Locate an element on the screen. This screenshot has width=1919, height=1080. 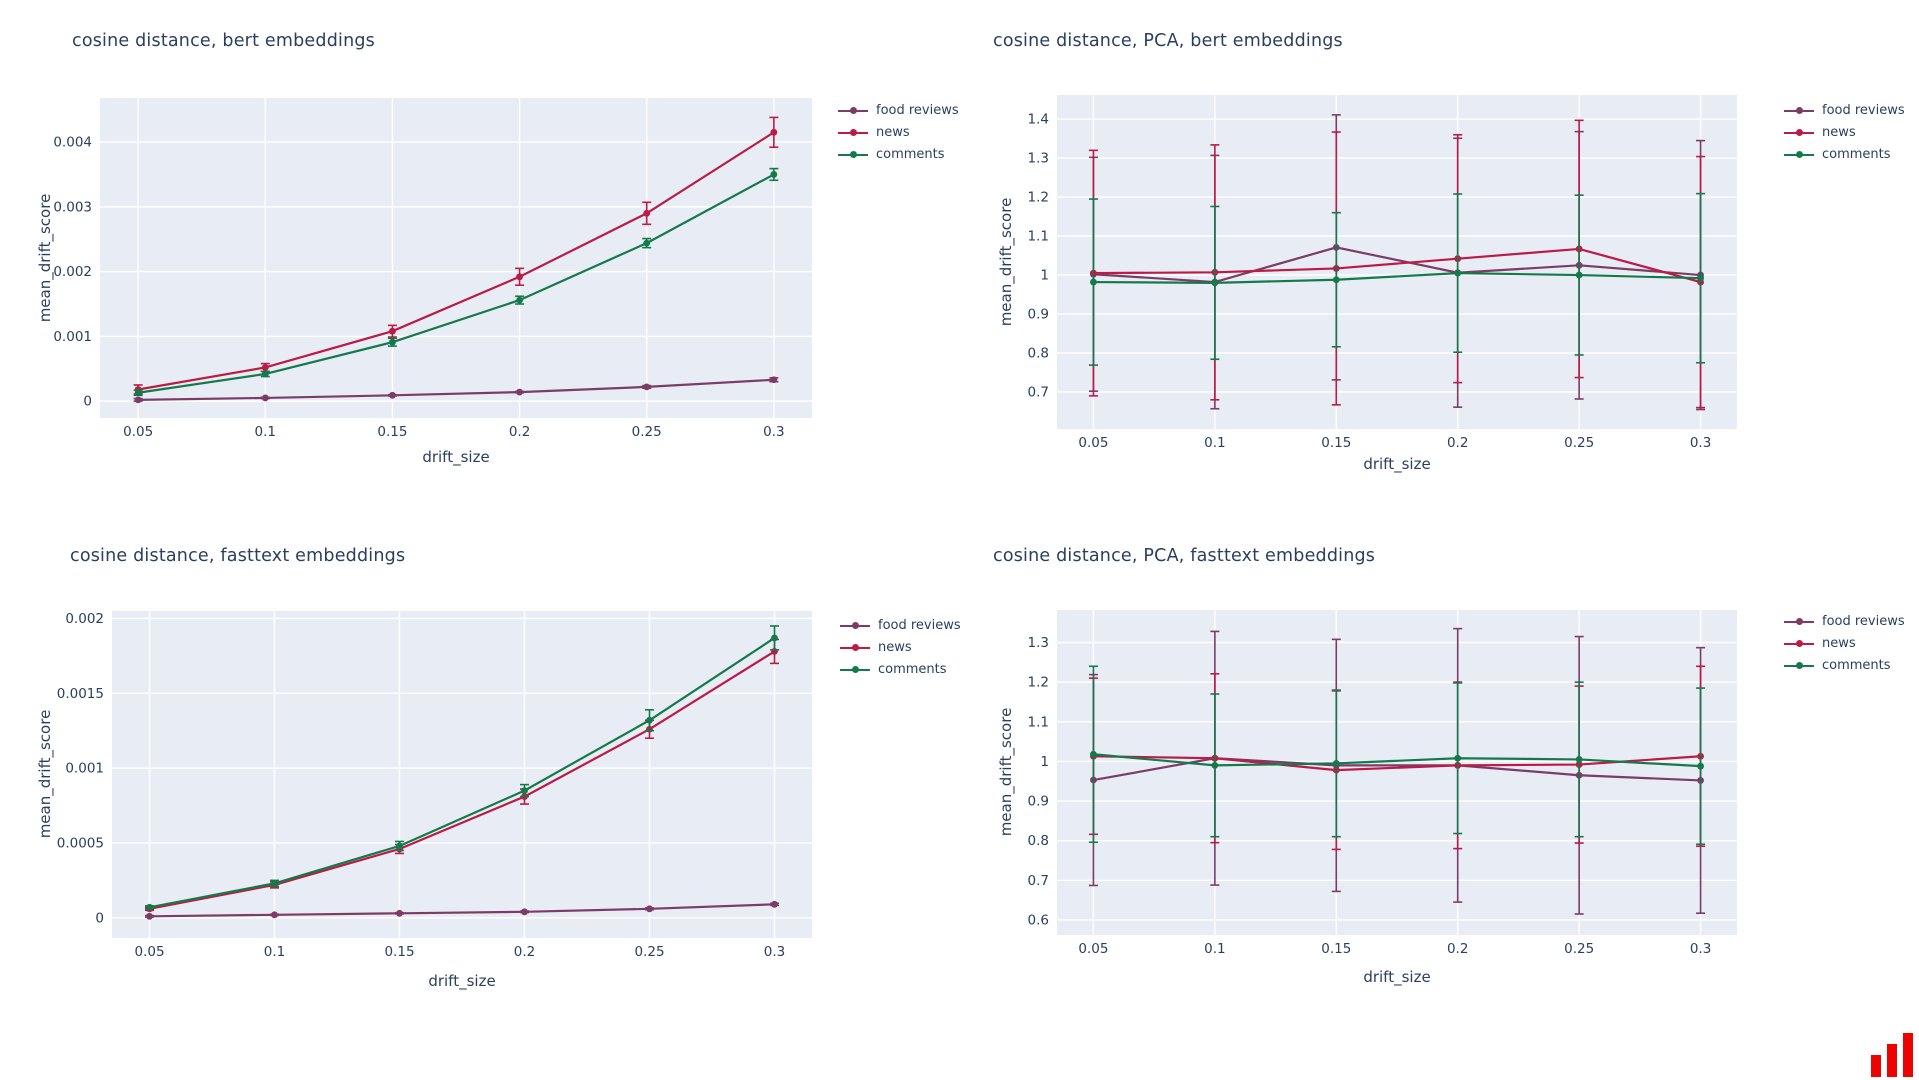
y-tick-label: 1.2 is located at coordinates (1038, 683).